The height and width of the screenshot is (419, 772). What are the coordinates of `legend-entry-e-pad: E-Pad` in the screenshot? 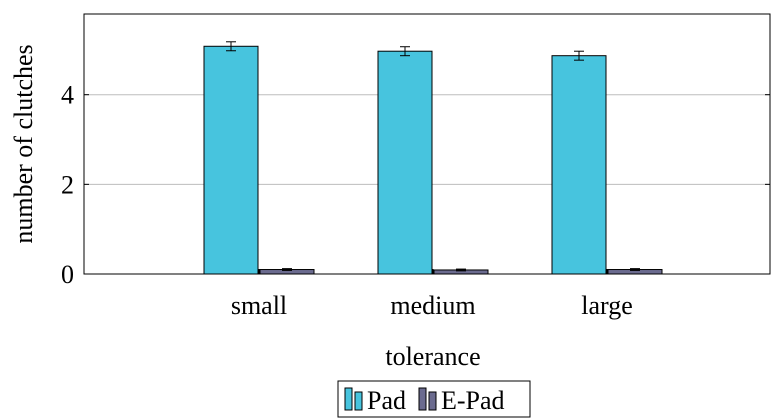 It's located at (461, 400).